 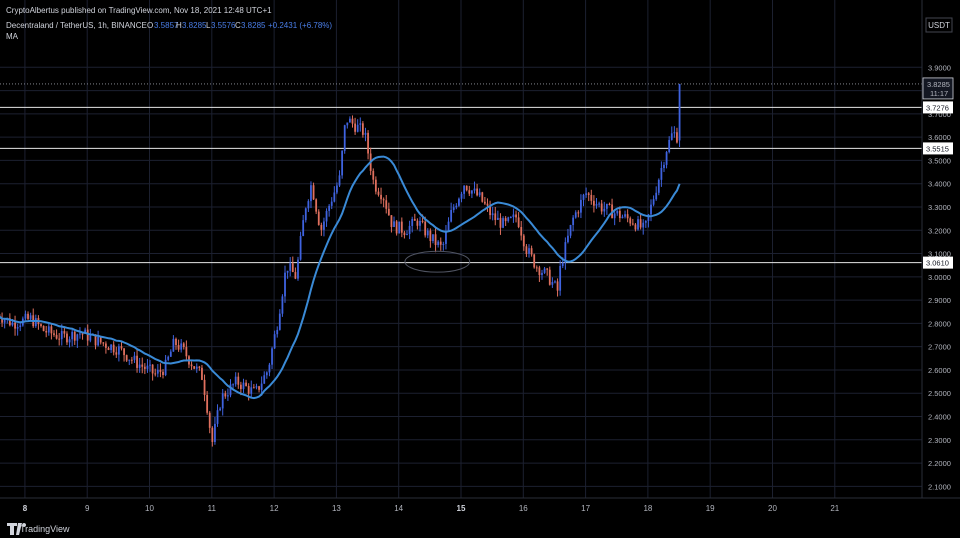 What do you see at coordinates (38, 529) in the screenshot?
I see `tradingview-logo: TradingView` at bounding box center [38, 529].